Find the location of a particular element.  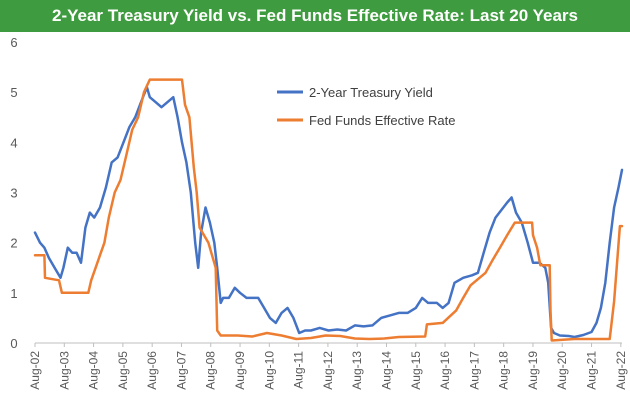

x-tick-label: Aug-04 is located at coordinates (94, 370).